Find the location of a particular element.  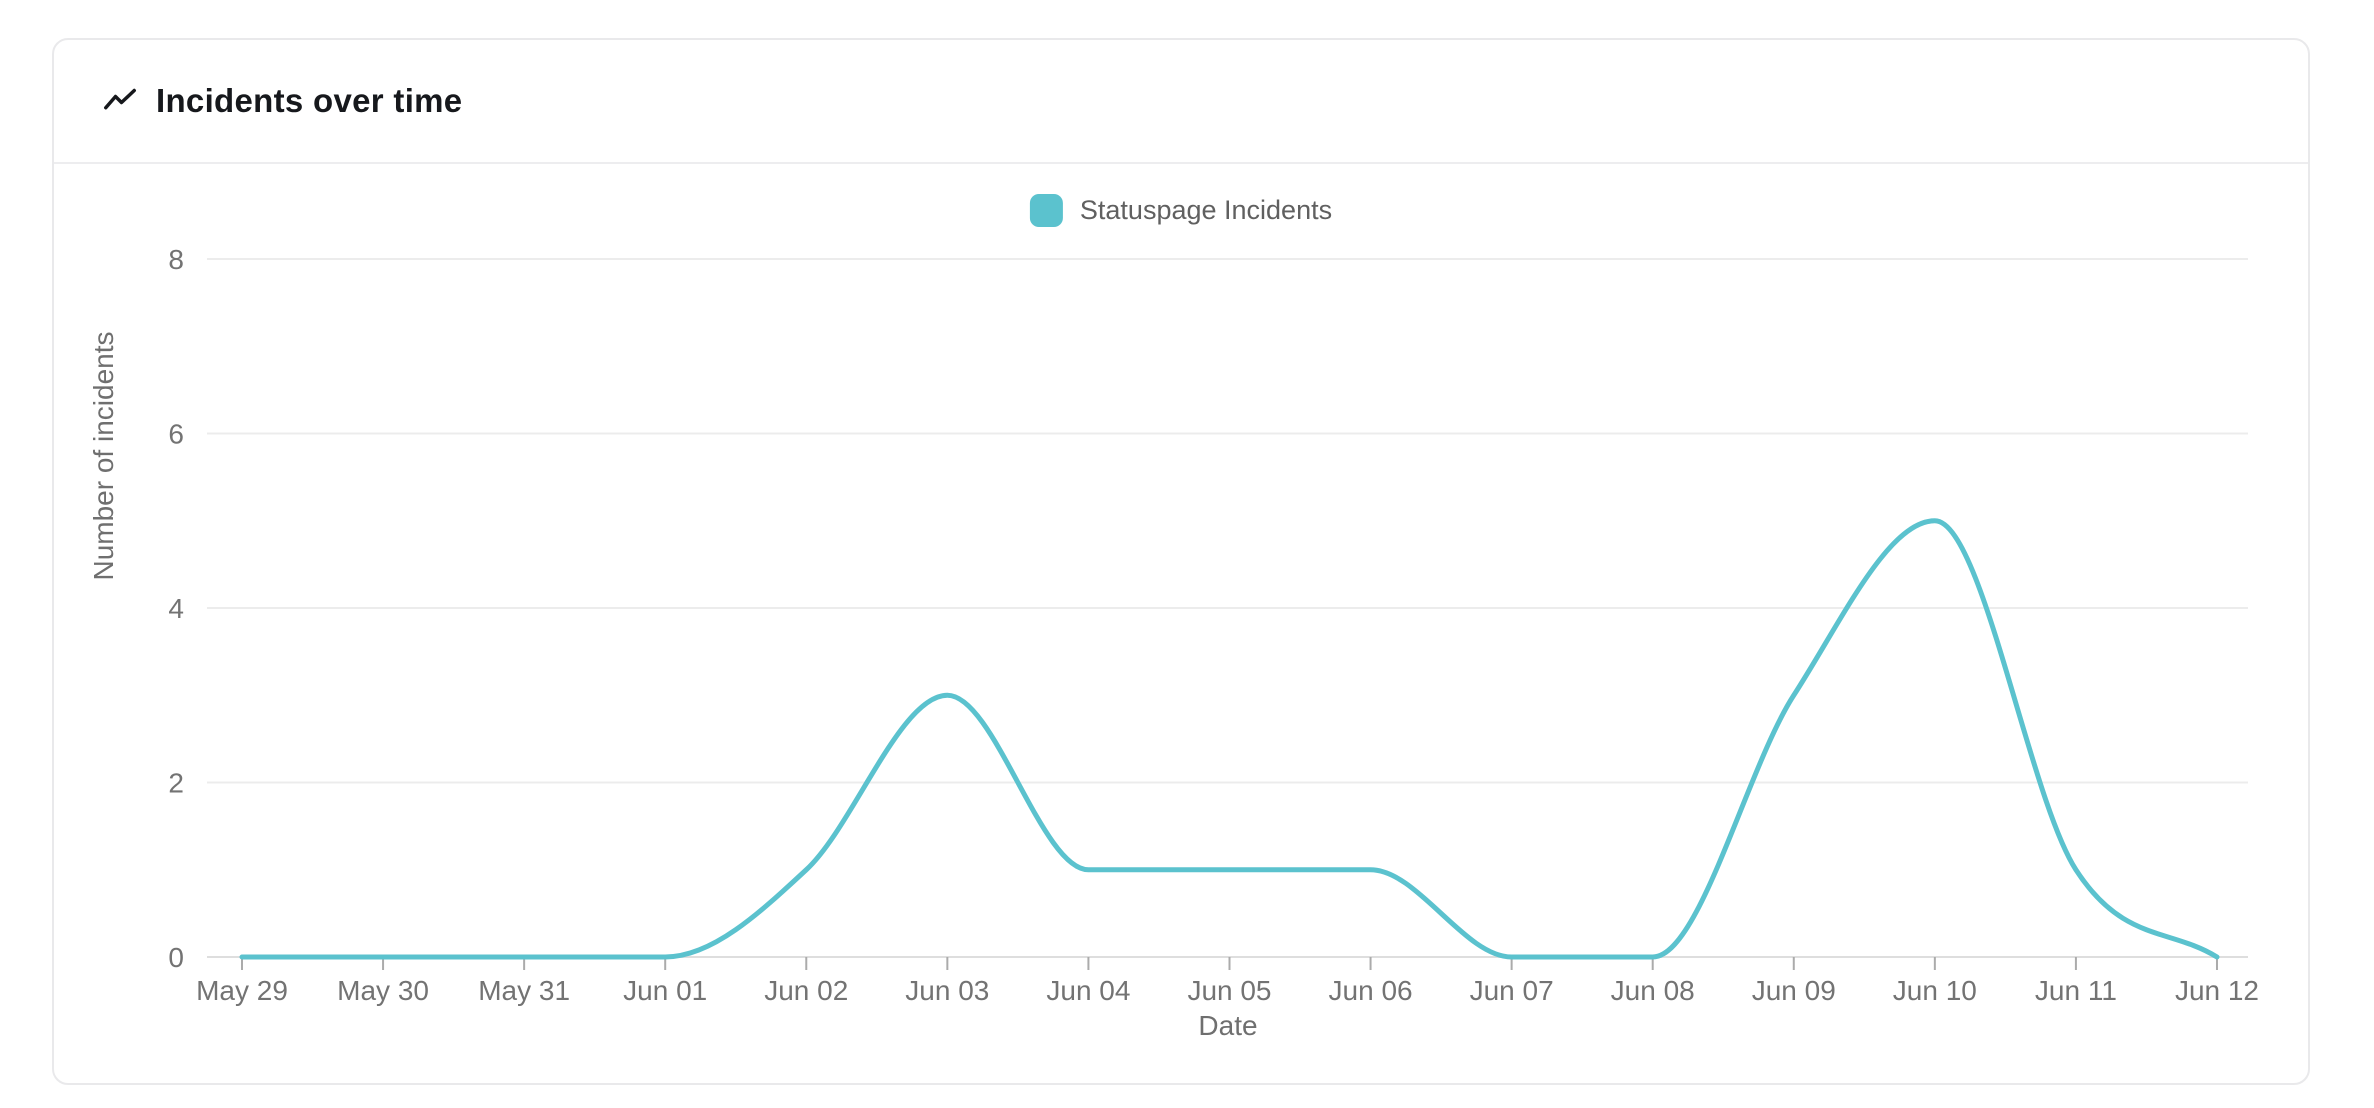

trend-line-icon is located at coordinates (120, 101).